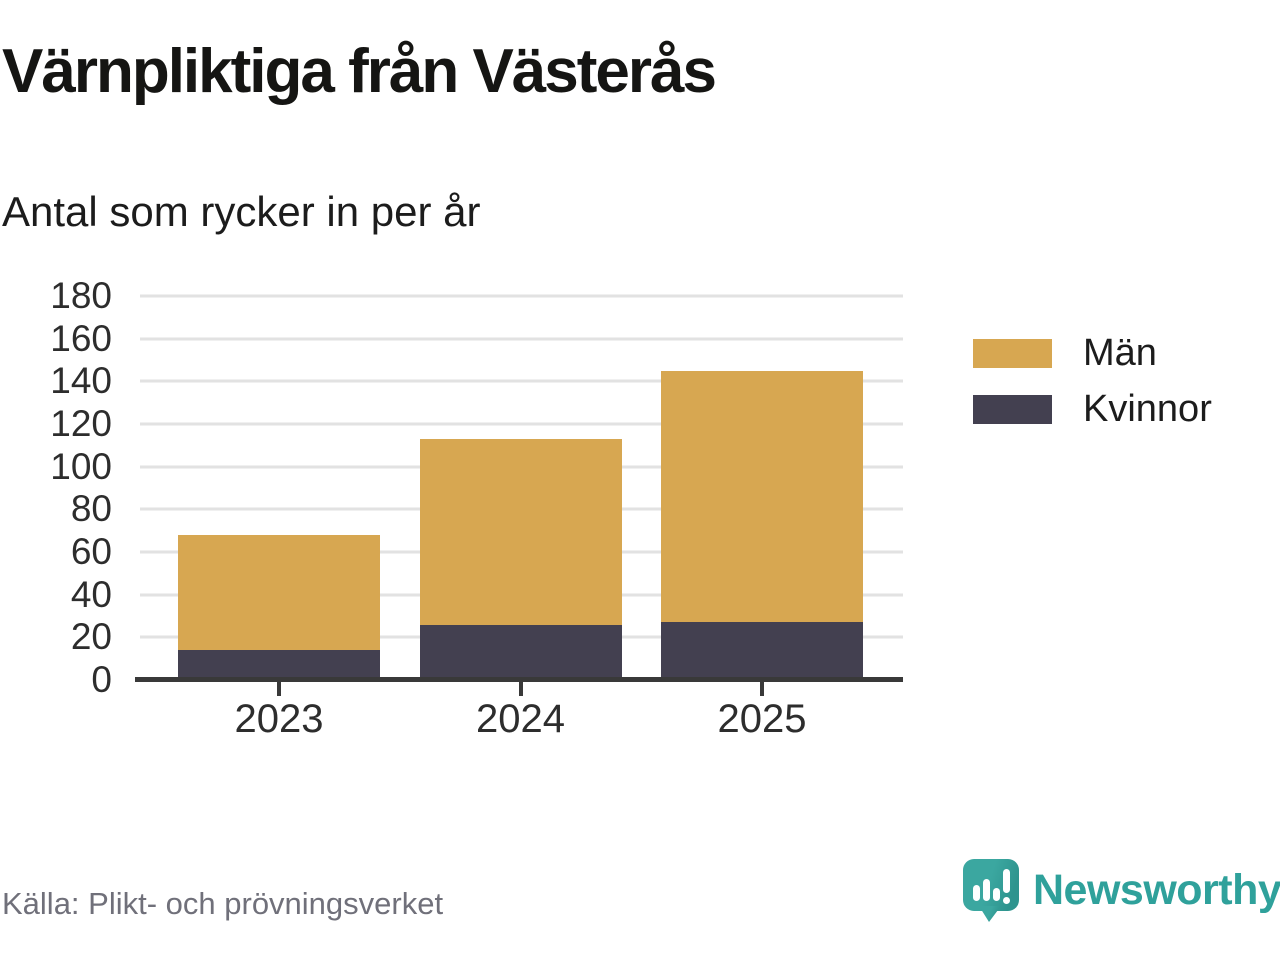 This screenshot has width=1280, height=960. Describe the element at coordinates (81, 381) in the screenshot. I see `y-tick-label: 140` at that location.